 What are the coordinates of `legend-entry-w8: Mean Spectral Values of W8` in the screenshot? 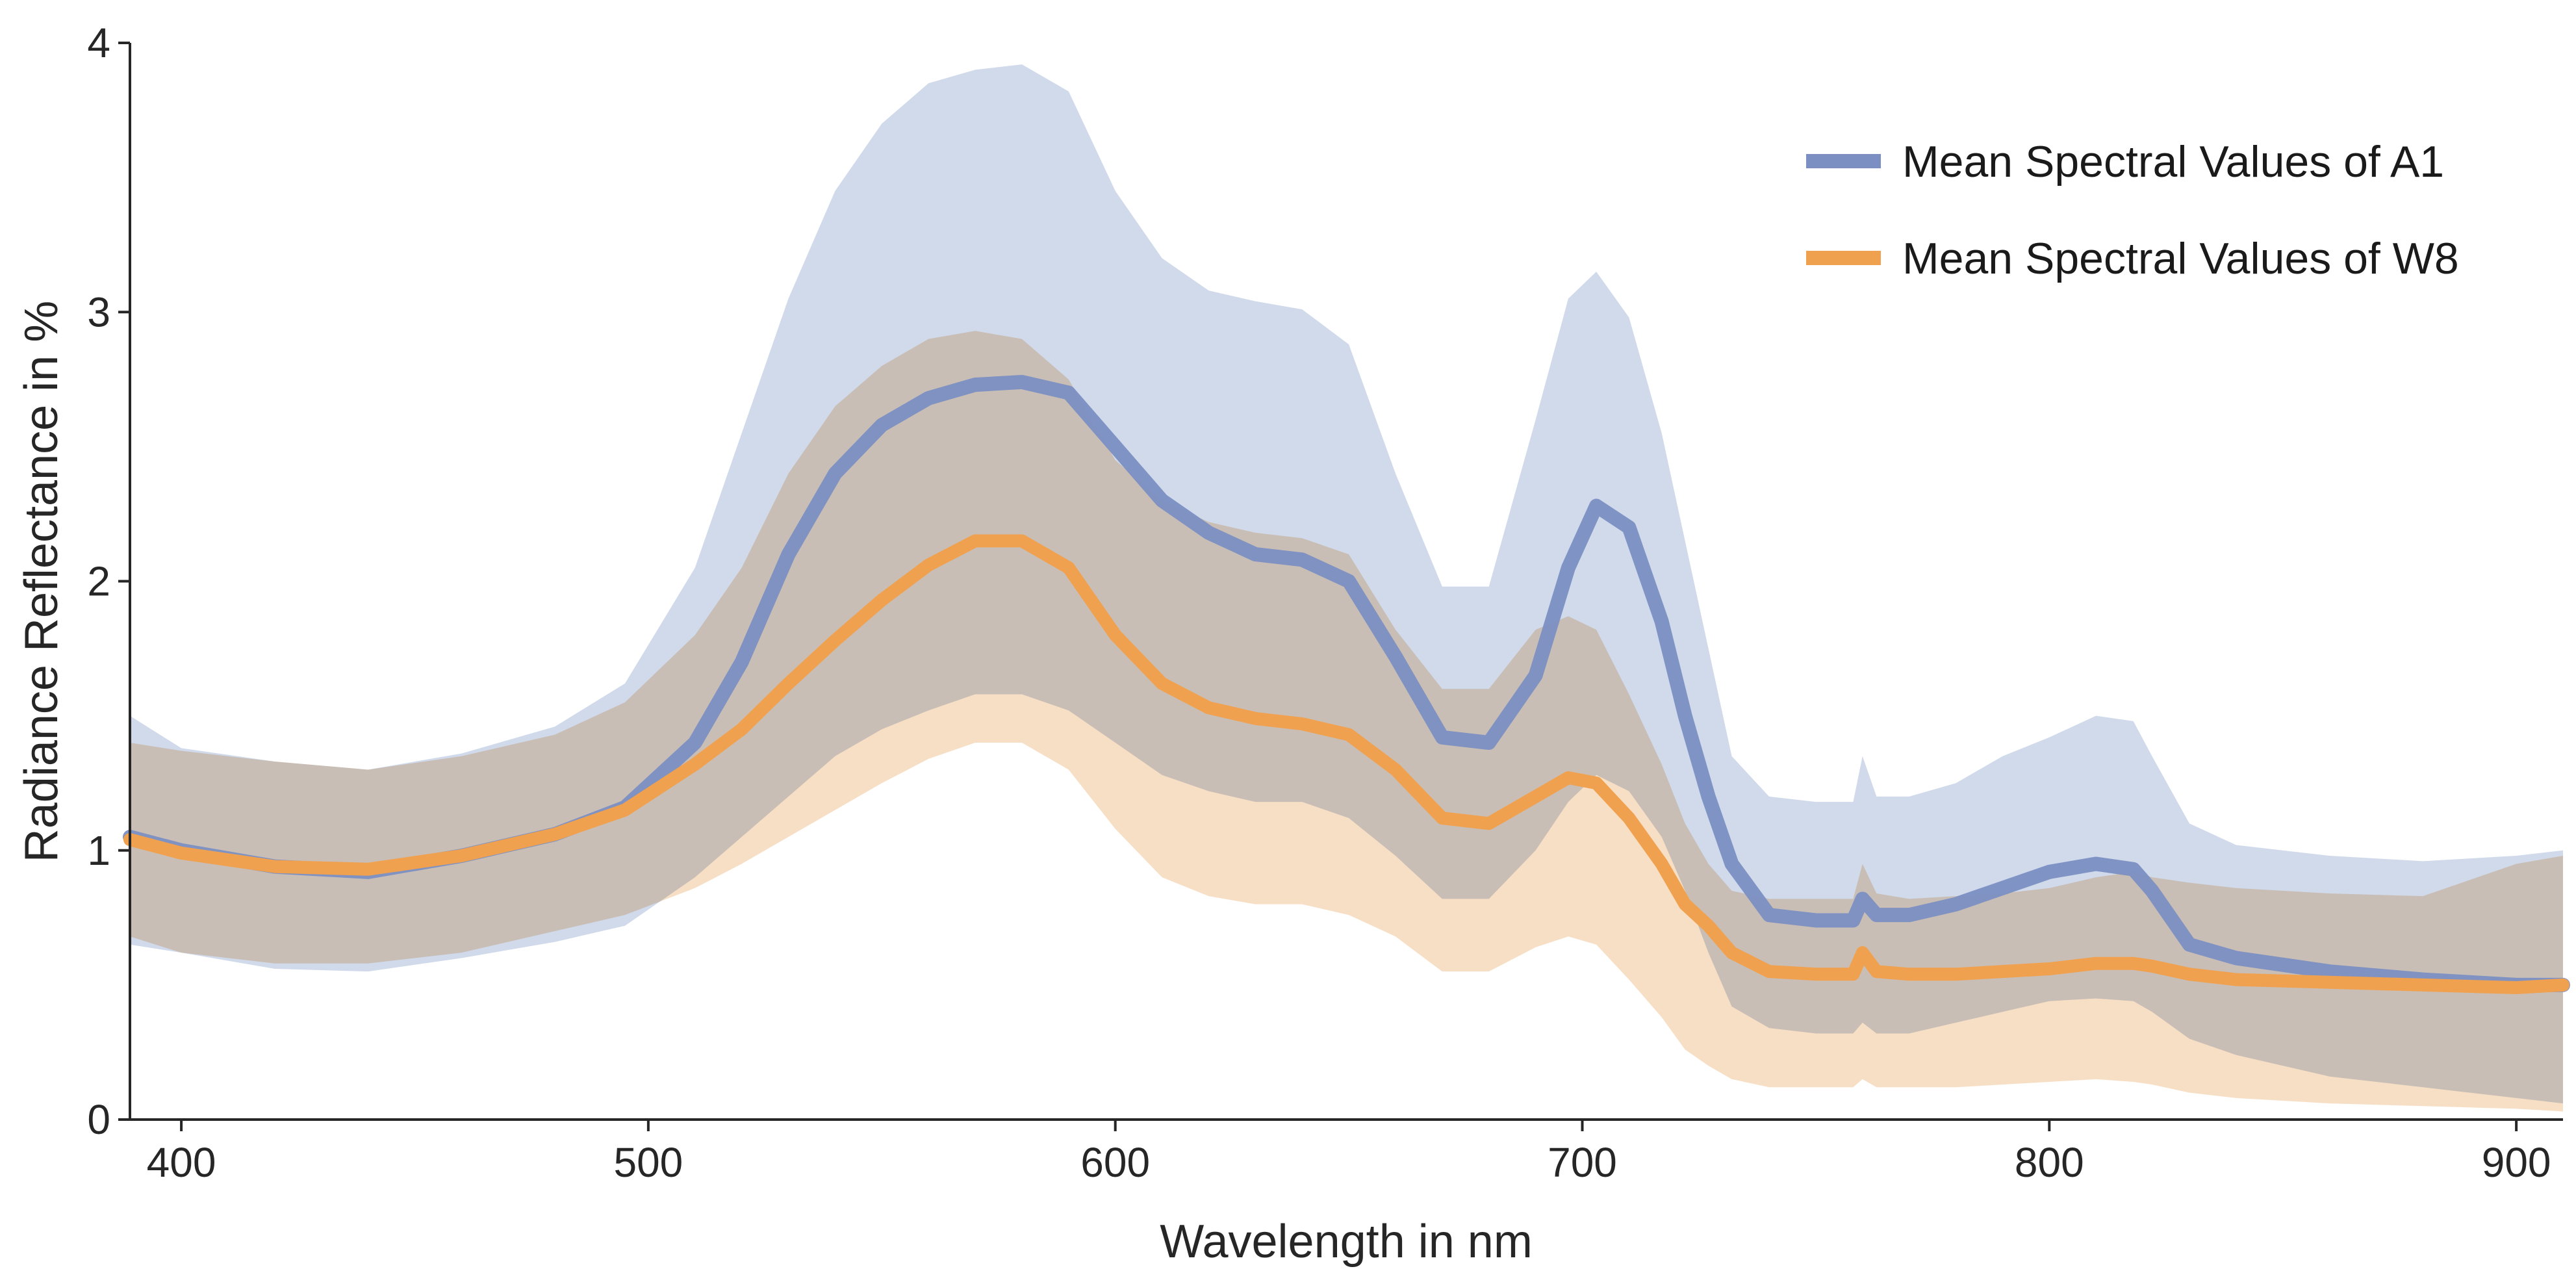 It's located at (2132, 258).